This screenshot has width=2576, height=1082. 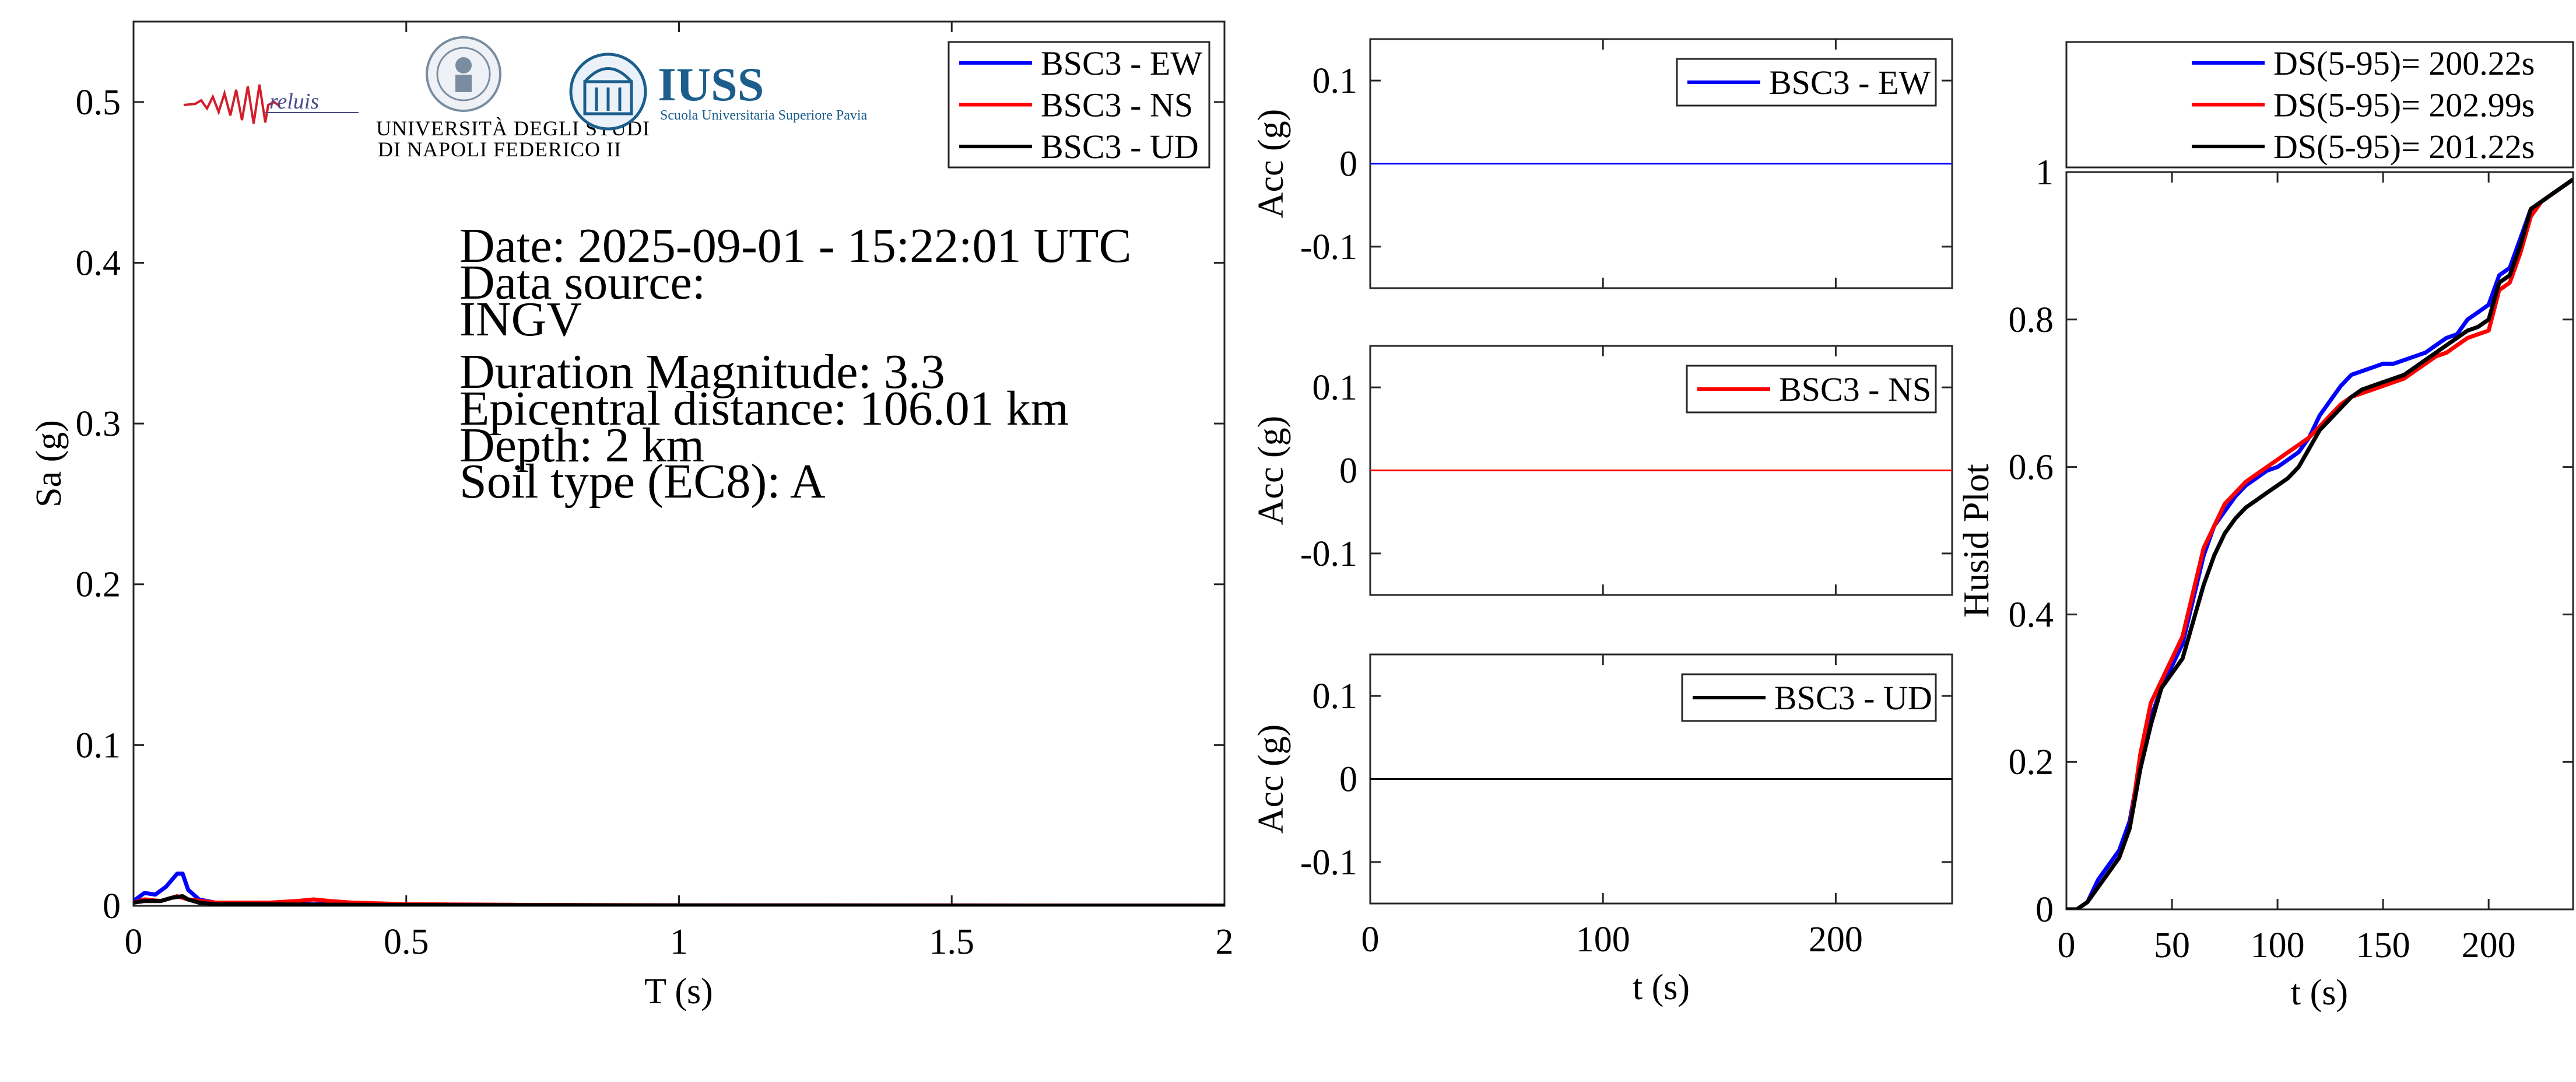 I want to click on info-date: Date: 2025-09-01 - 15:22:01 UTC, so click(x=795, y=246).